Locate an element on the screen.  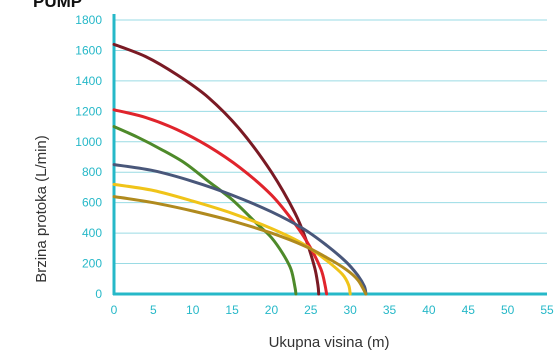
x-tick-label-40: 40 is located at coordinates (429, 310).